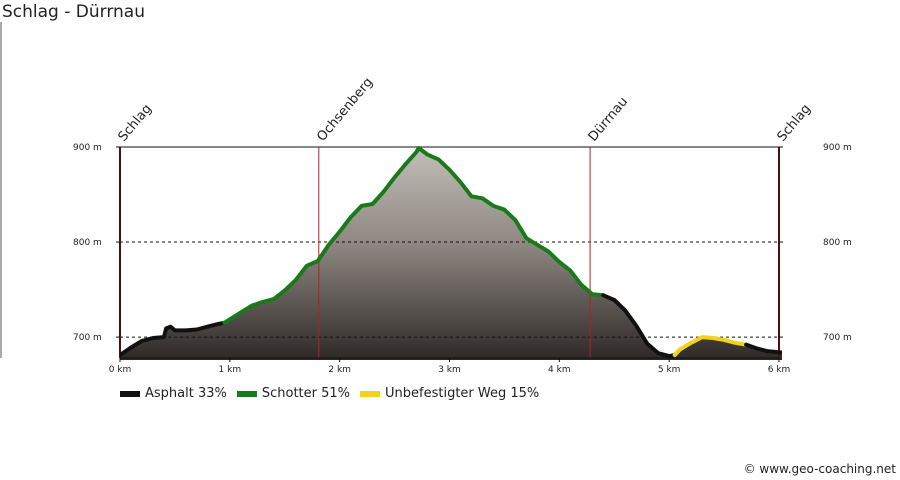 The width and height of the screenshot is (900, 480). Describe the element at coordinates (339, 370) in the screenshot. I see `x-tick-label: 2 km` at that location.